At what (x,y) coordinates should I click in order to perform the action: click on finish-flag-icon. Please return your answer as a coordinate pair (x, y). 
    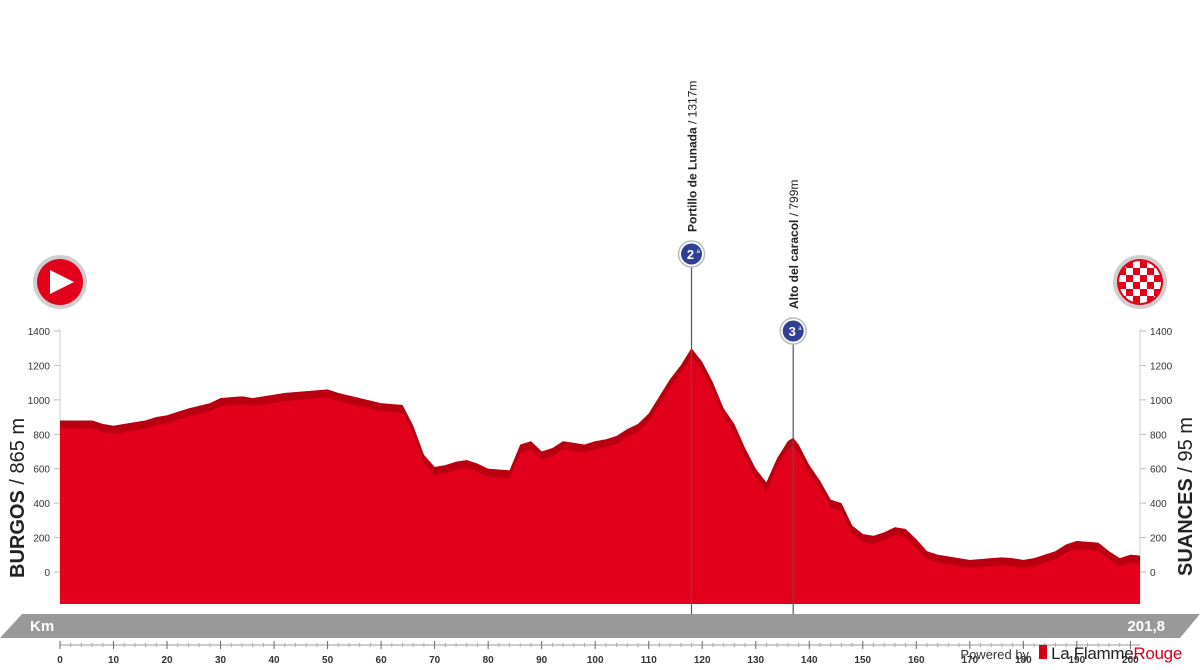
    Looking at the image, I should click on (1140, 282).